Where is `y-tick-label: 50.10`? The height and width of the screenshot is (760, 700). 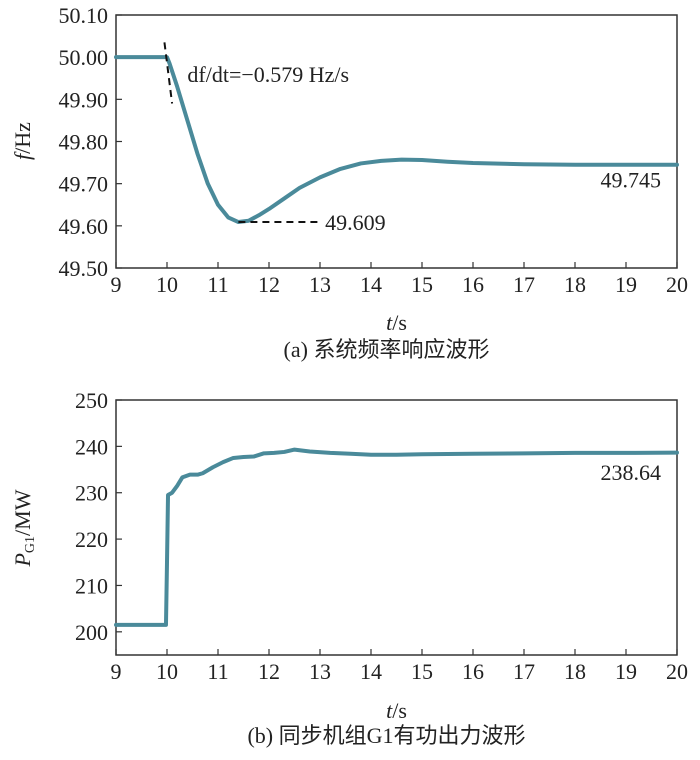 y-tick-label: 50.10 is located at coordinates (84, 15).